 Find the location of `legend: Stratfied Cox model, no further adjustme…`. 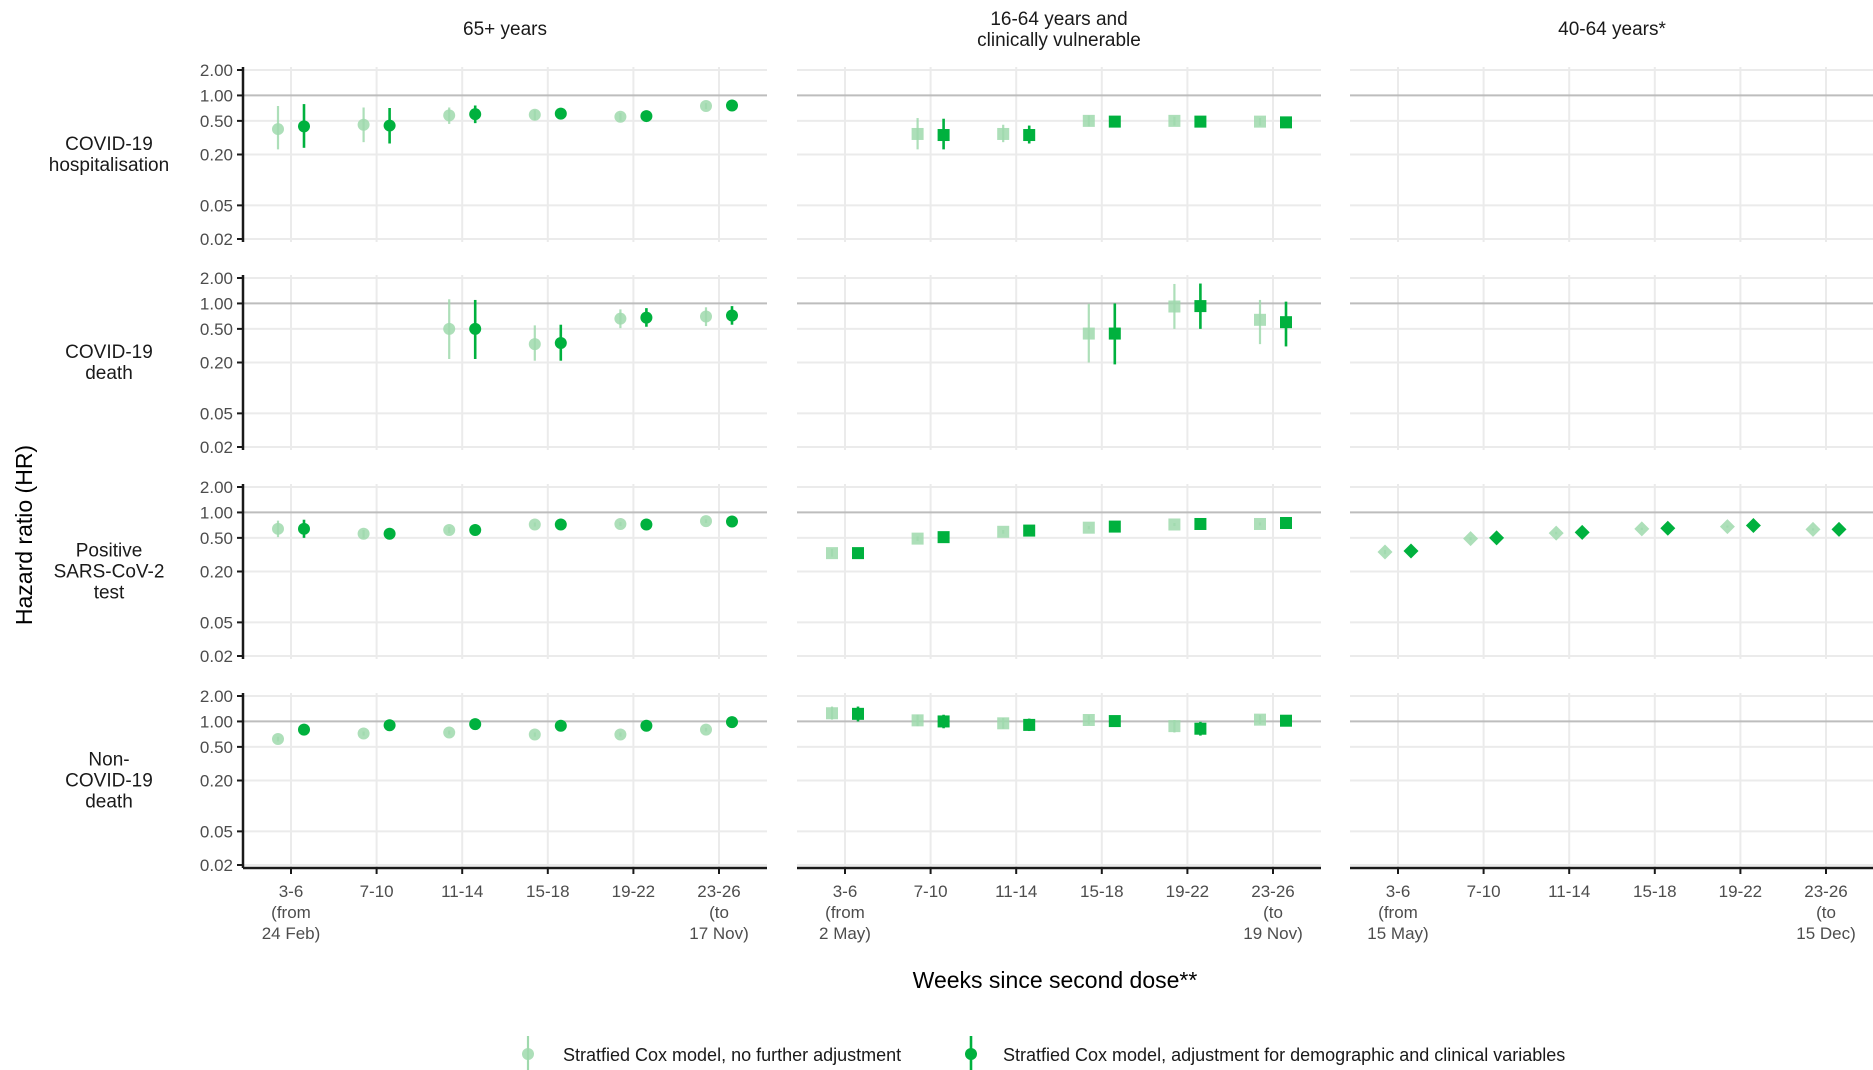

legend: Stratfied Cox model, no further adjustme… is located at coordinates (1043, 1053).